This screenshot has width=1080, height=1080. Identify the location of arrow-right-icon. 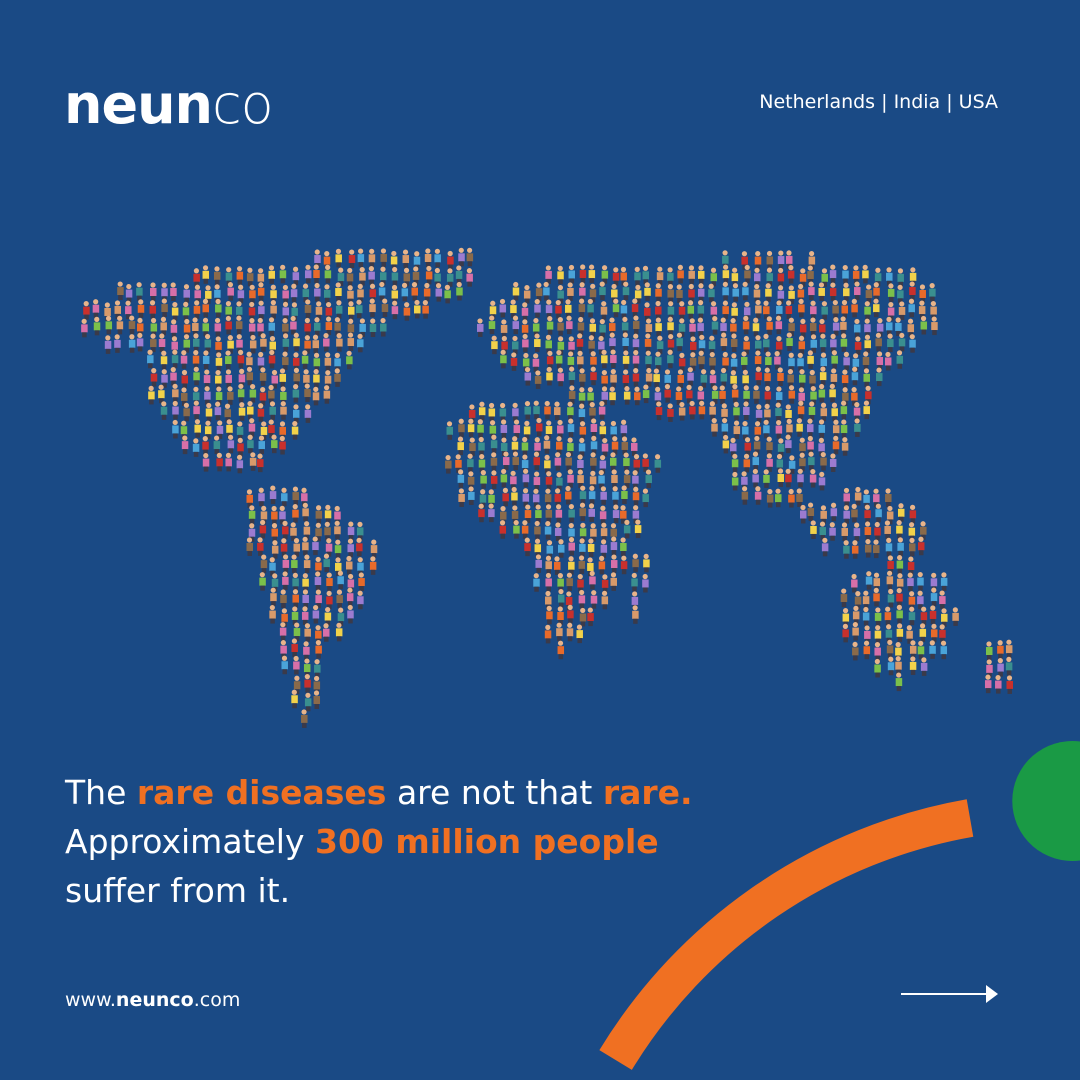
(950, 994).